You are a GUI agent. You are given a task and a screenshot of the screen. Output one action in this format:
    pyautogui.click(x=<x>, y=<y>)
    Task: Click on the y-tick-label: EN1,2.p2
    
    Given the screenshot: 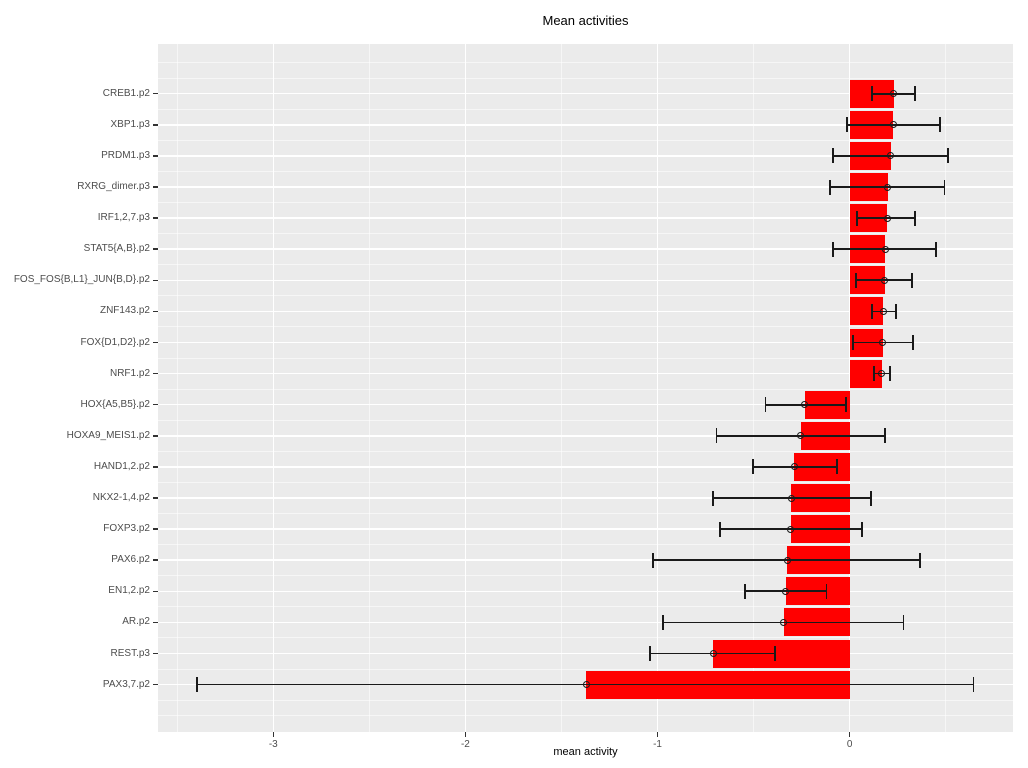 What is the action you would take?
    pyautogui.click(x=129, y=591)
    